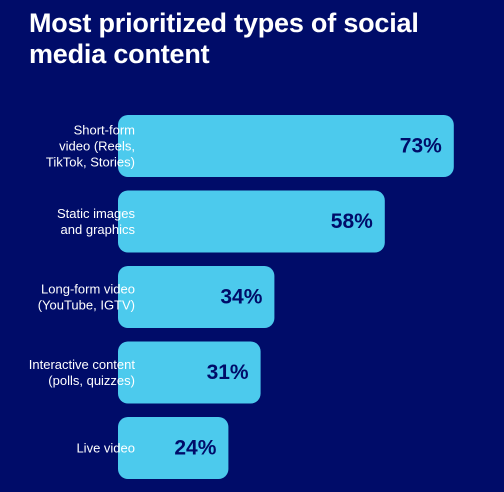  I want to click on category-label-3-line-1: (polls, quizzes), so click(91, 380).